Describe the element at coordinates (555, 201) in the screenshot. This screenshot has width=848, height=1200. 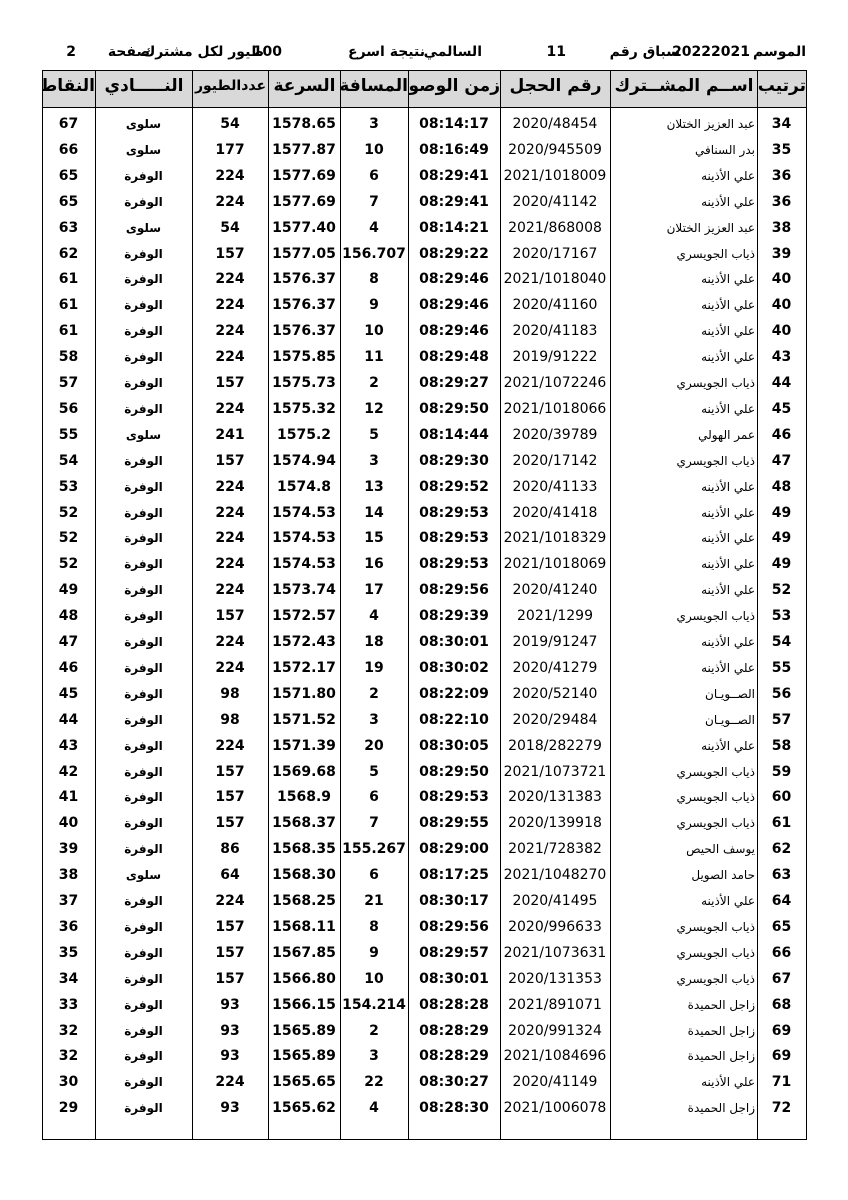
I see `table-cell: 2020/41142` at that location.